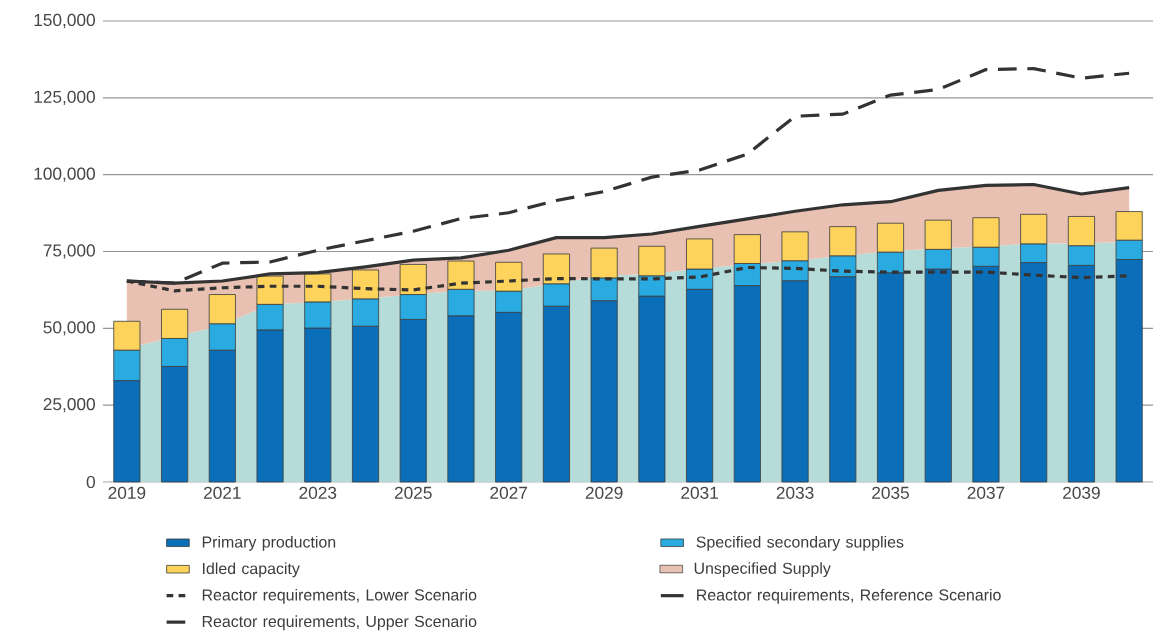 The image size is (1153, 644). I want to click on x-tick-label: 2021, so click(222, 492).